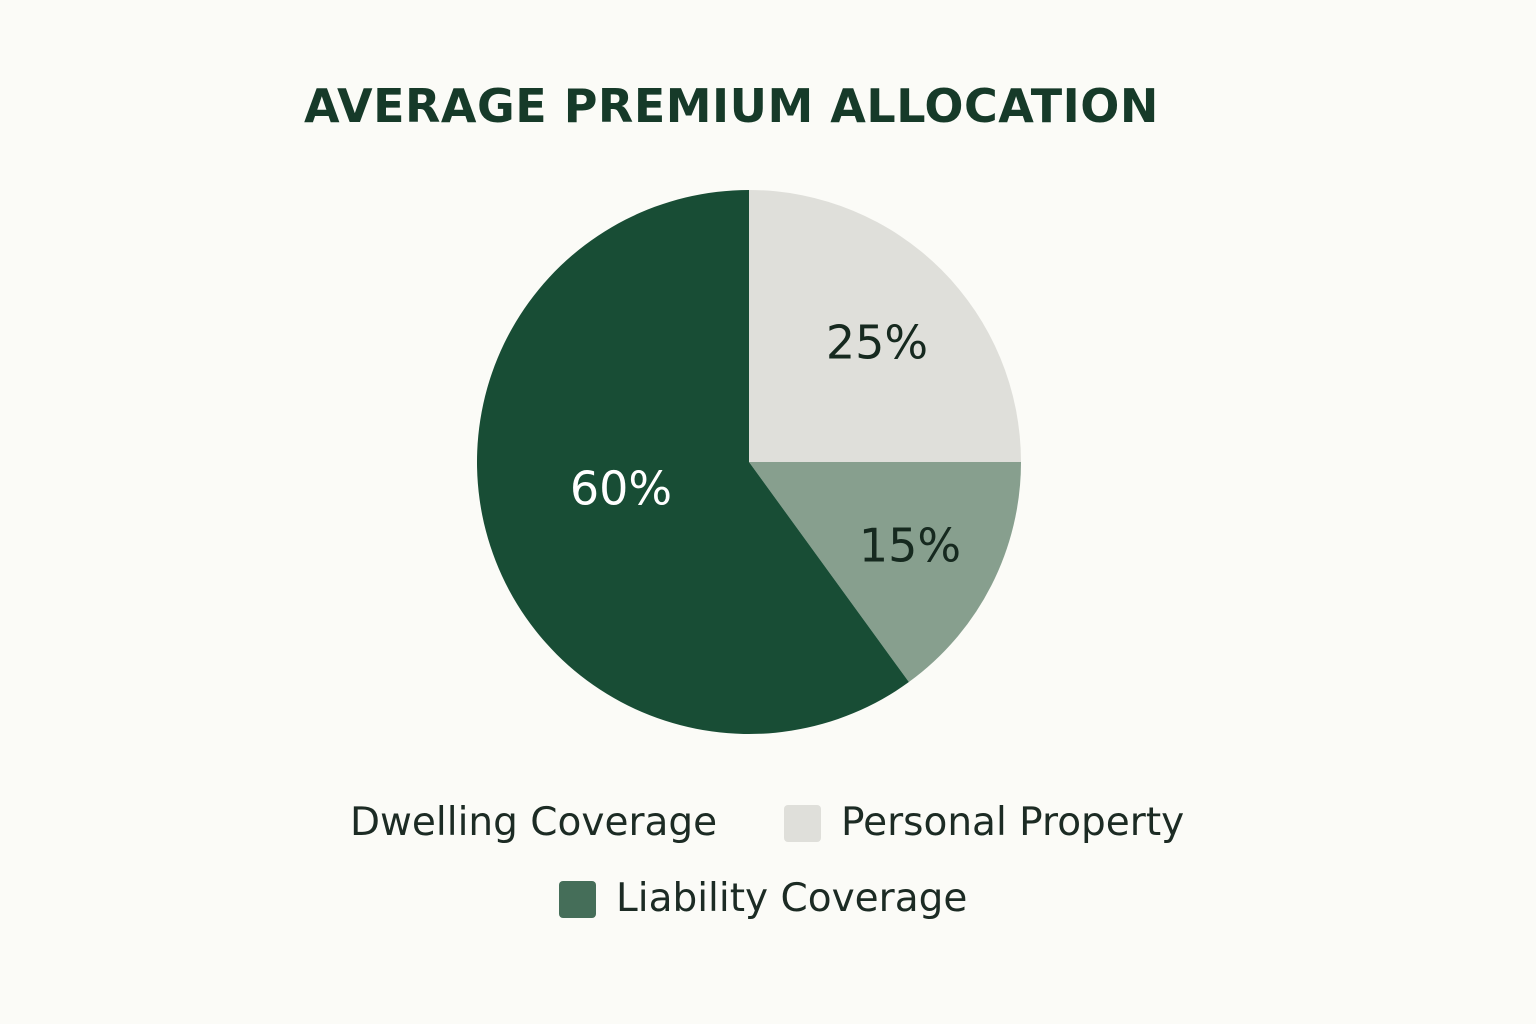 The height and width of the screenshot is (1024, 1536). Describe the element at coordinates (621, 489) in the screenshot. I see `pie-label-dwelling-coverage: 60%` at that location.